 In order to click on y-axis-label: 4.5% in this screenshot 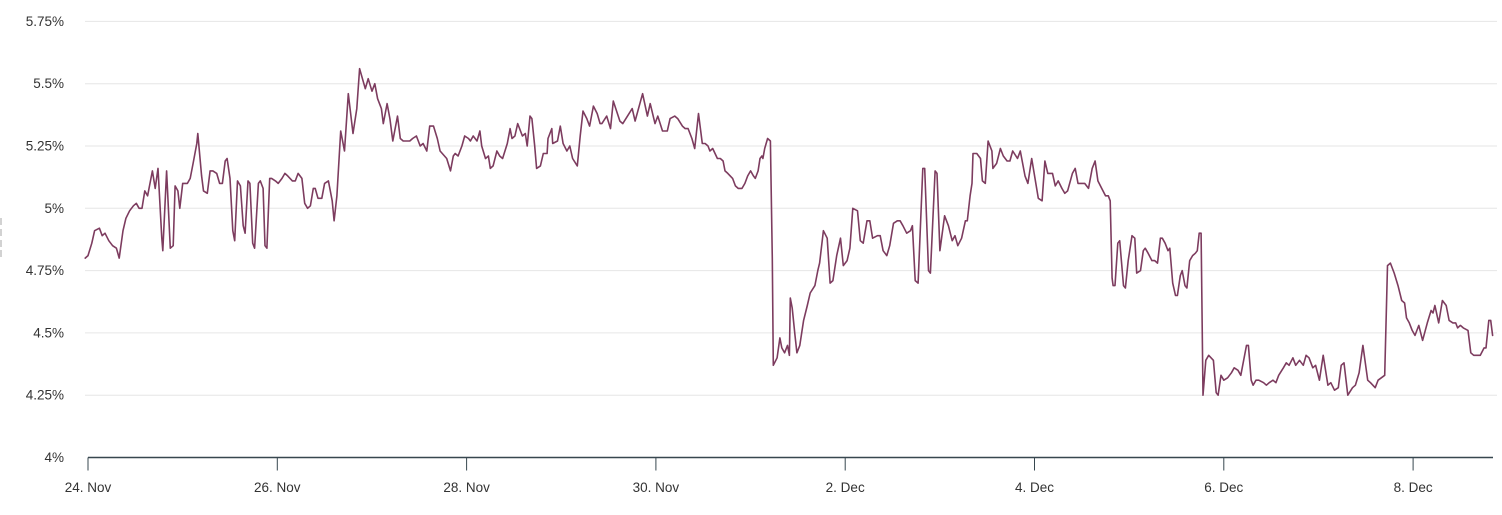, I will do `click(48, 332)`.